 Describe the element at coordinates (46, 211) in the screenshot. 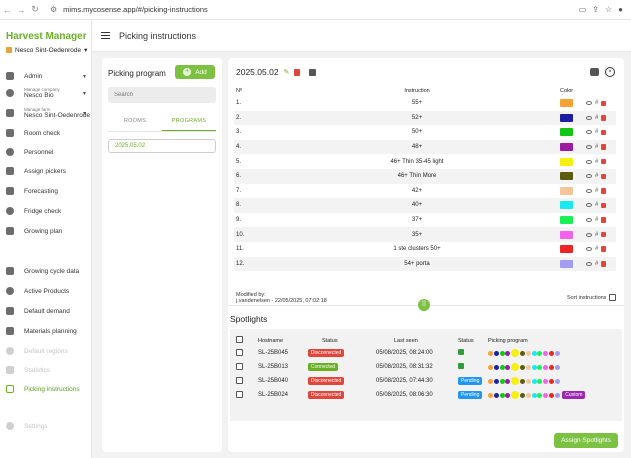

I see `sidebar-item: Fridge check` at that location.